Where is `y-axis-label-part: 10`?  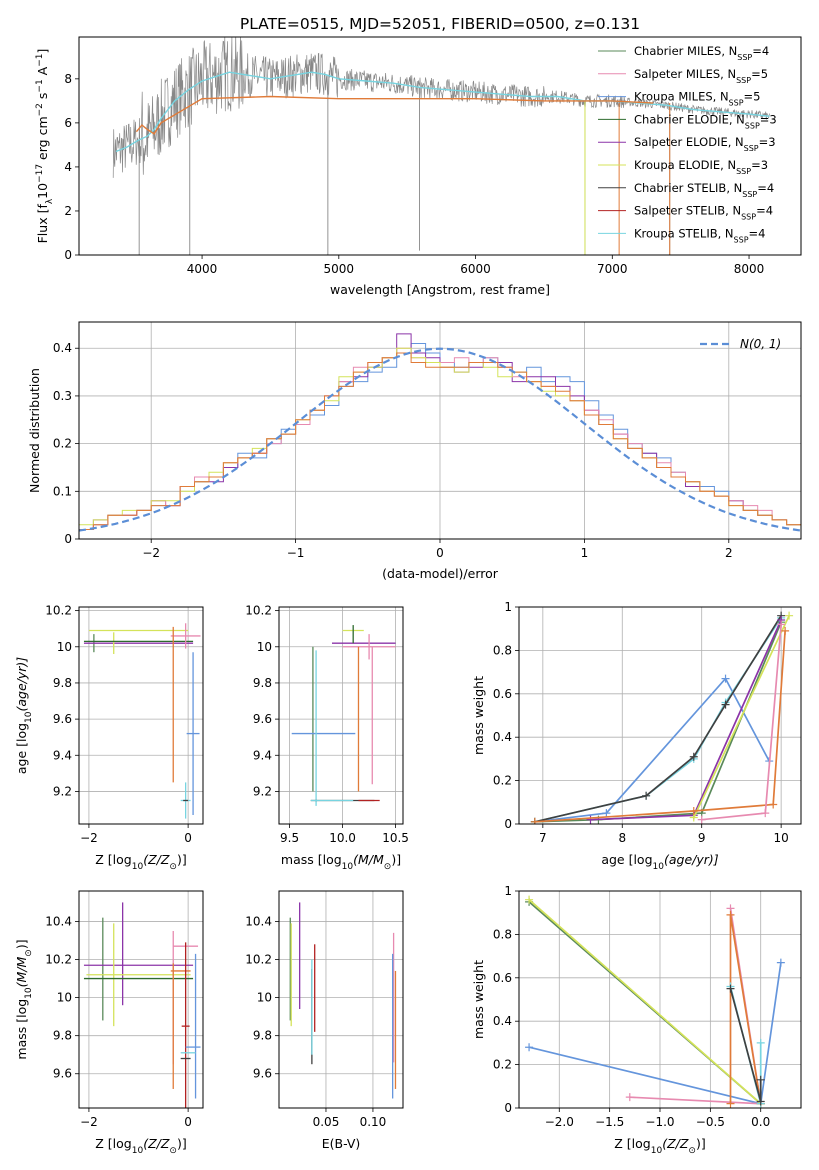
y-axis-label-part: 10 is located at coordinates (29, 993).